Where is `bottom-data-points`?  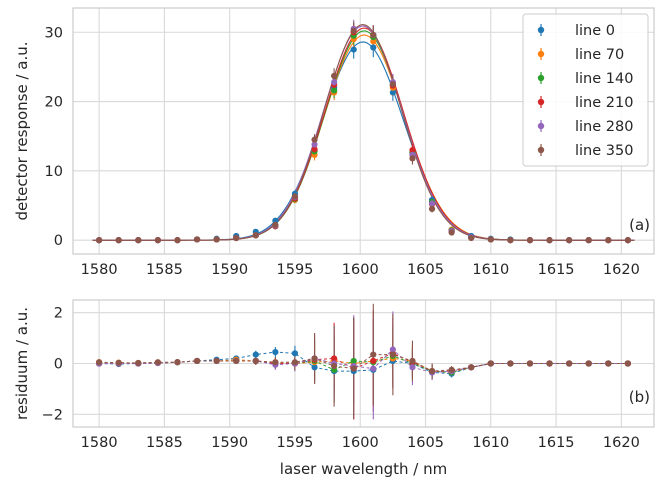
bottom-data-points is located at coordinates (363, 361).